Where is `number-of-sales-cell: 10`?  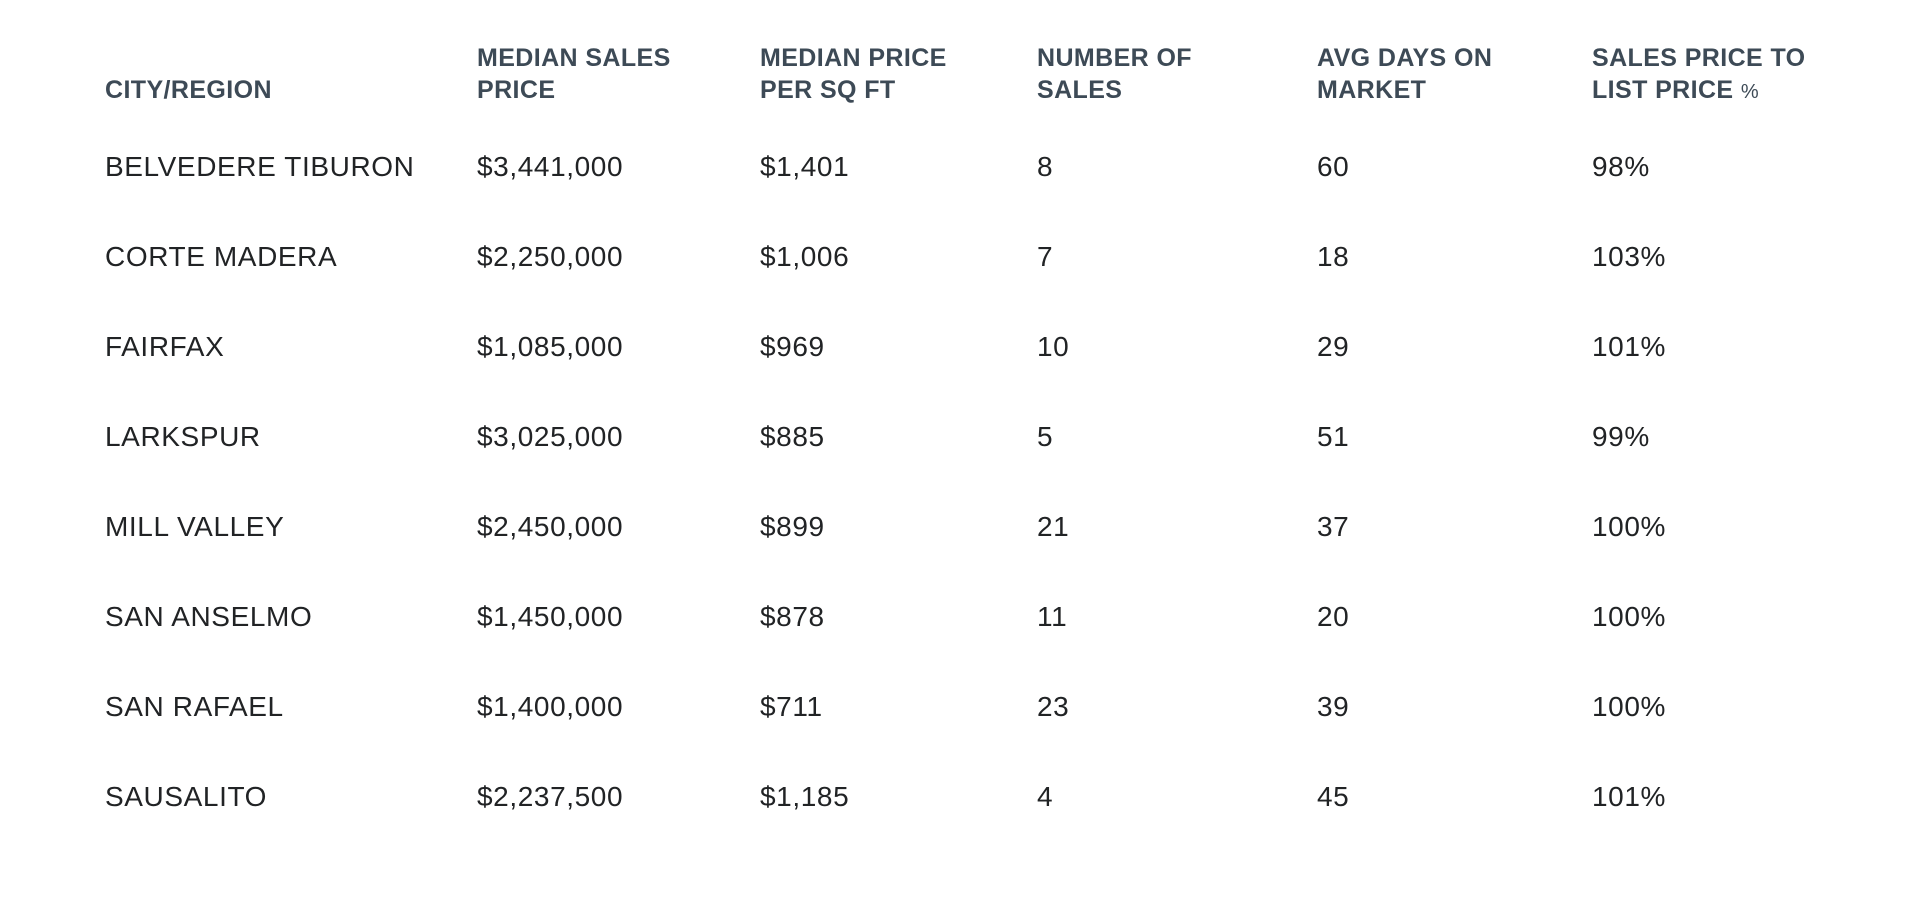
number-of-sales-cell: 10 is located at coordinates (1053, 346).